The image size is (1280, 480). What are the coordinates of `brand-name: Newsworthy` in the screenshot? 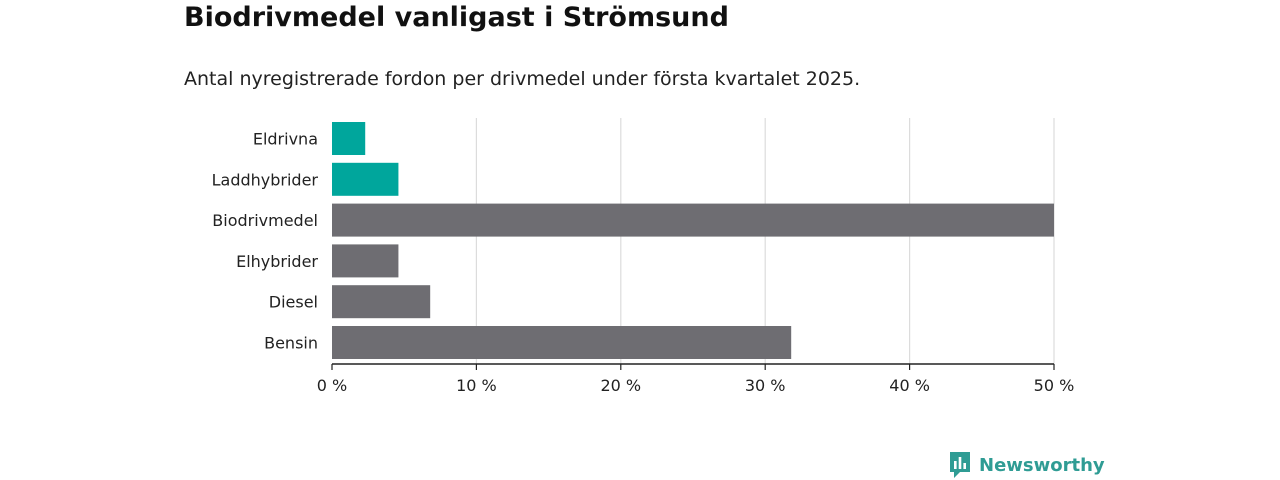 It's located at (1042, 465).